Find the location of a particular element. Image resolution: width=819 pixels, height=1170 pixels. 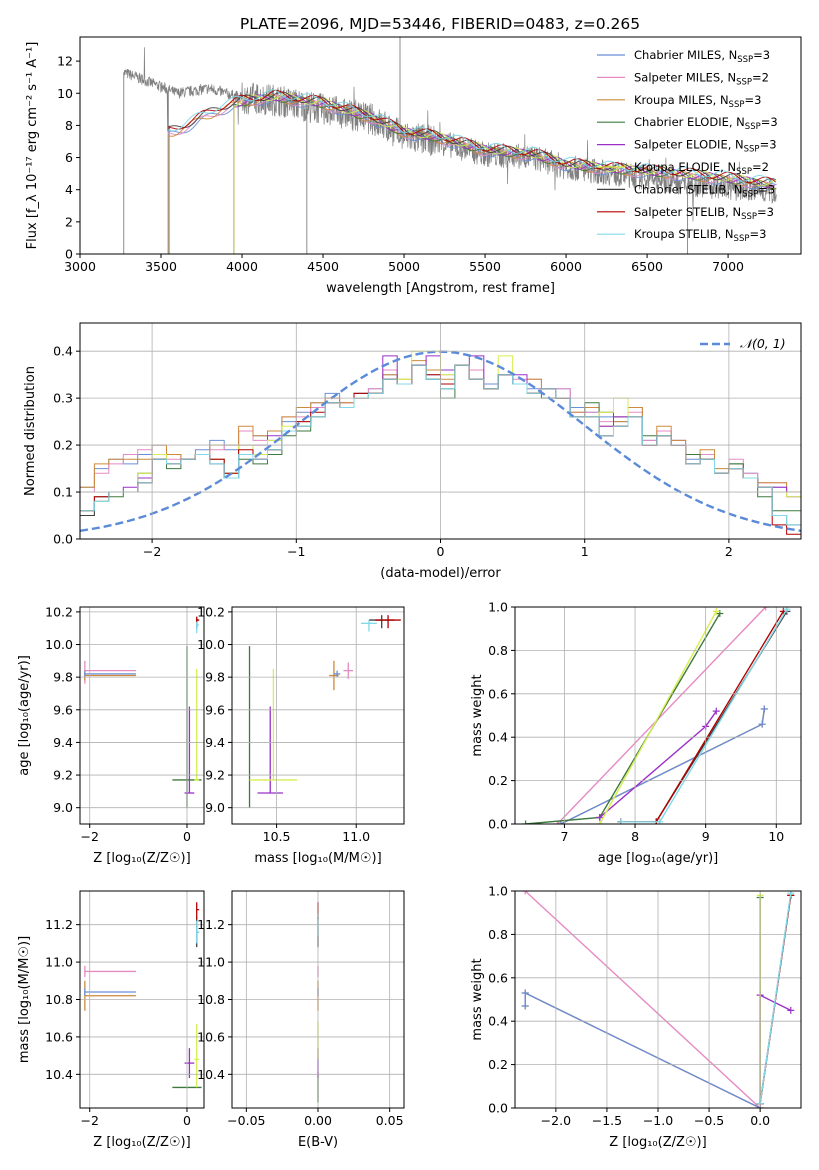

x-tick-label: 11.0 is located at coordinates (356, 836).